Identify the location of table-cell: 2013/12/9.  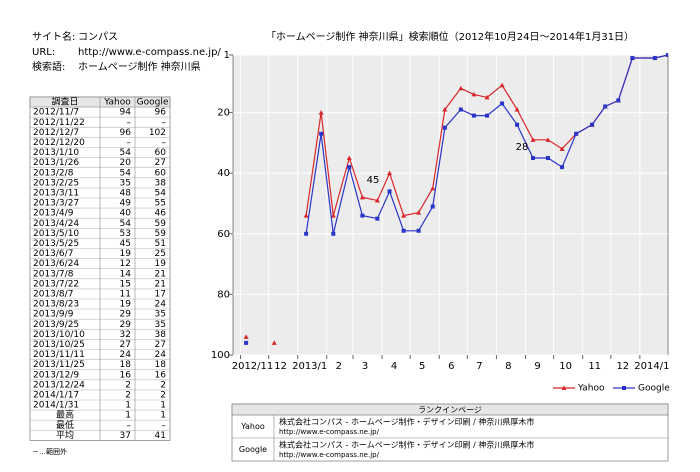
(56, 375).